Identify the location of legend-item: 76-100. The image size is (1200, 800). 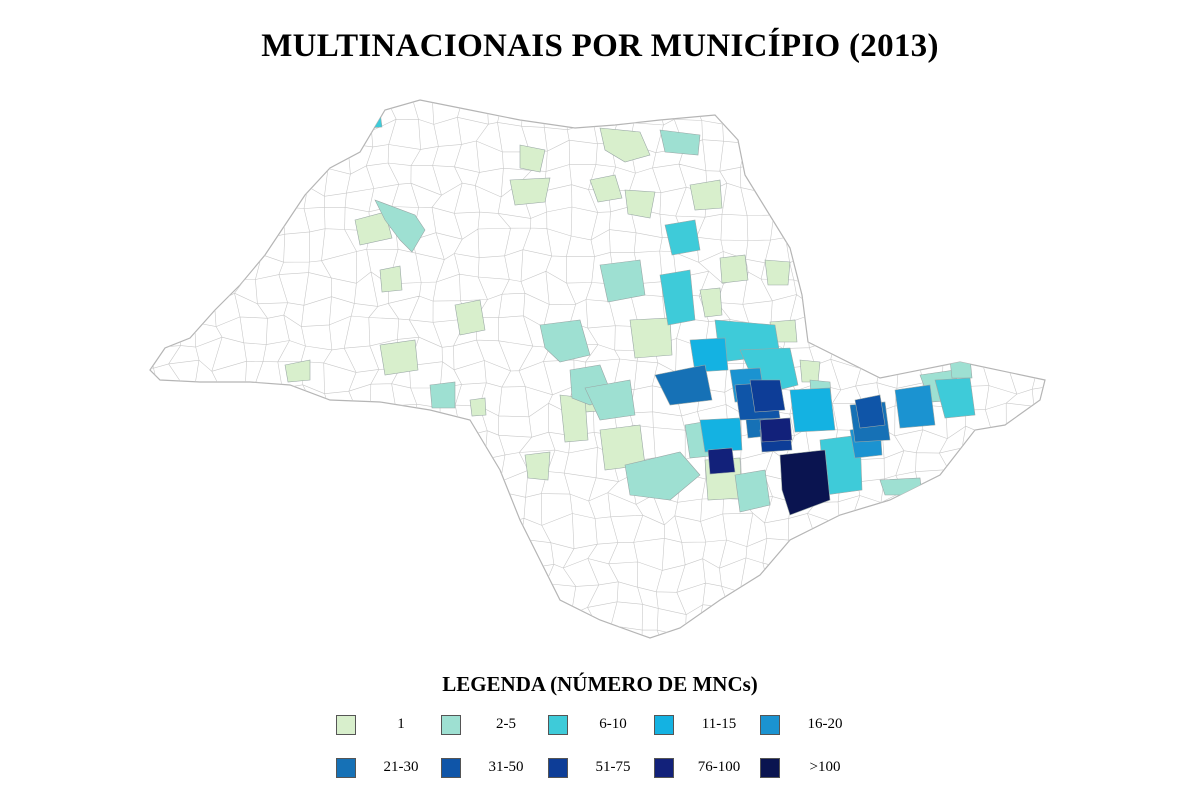
(709, 770).